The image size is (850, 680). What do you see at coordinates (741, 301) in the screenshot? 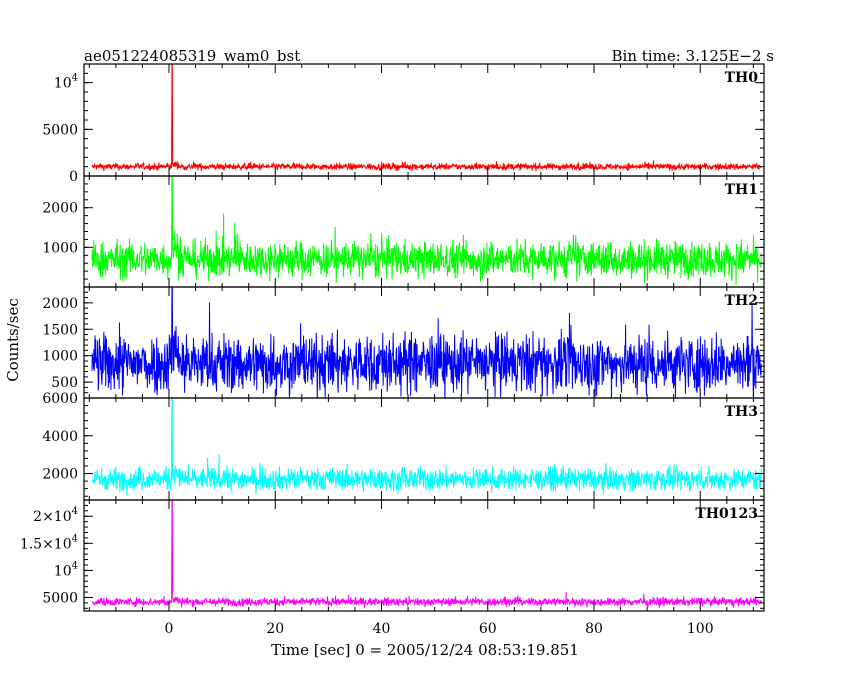
I see `panel-label-th2: TH2` at bounding box center [741, 301].